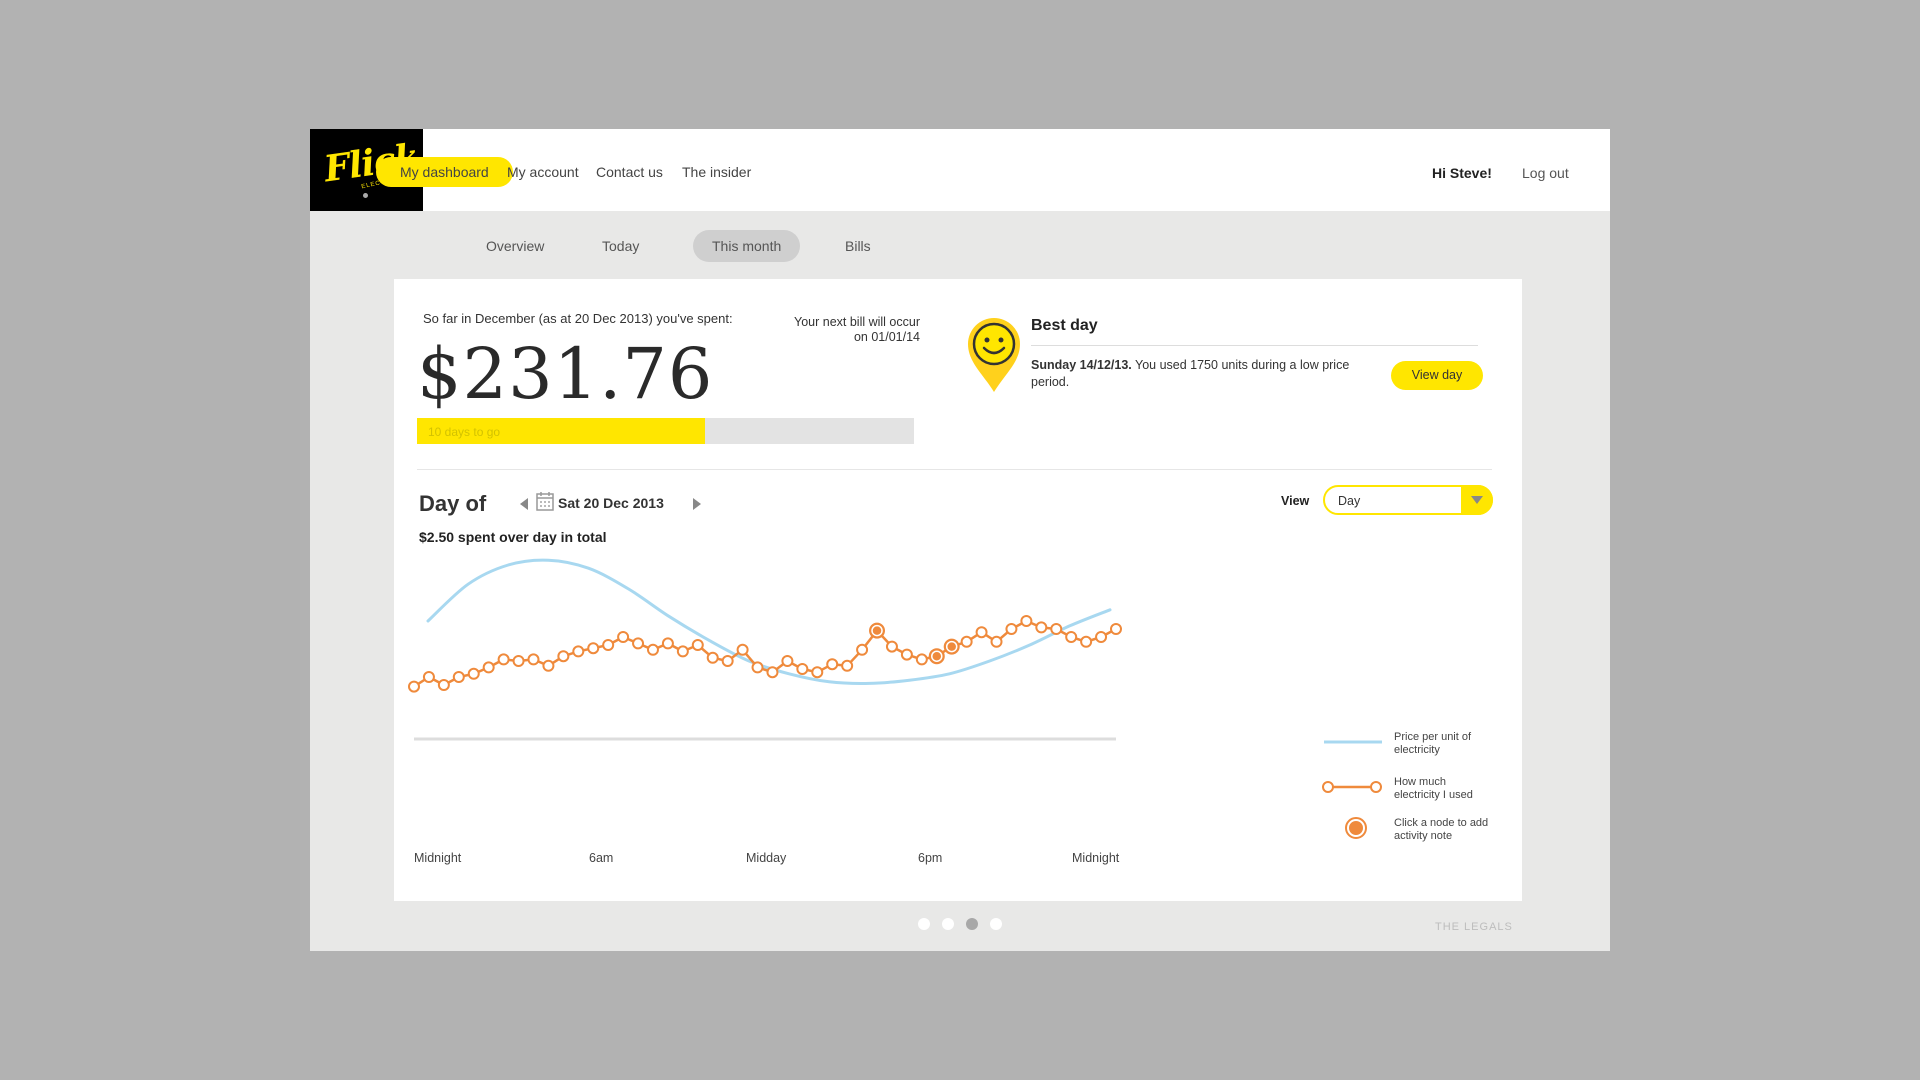 Image resolution: width=1920 pixels, height=1080 pixels. I want to click on tab-this-month: This month, so click(747, 246).